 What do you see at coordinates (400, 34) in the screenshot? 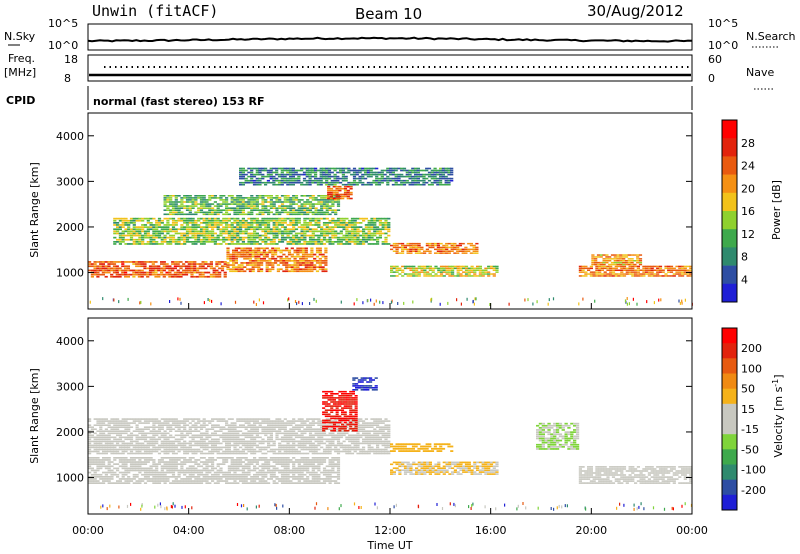
I see `nsky-strip: N.Sky 10^5 10^0 10^5 10^0 N.Search` at bounding box center [400, 34].